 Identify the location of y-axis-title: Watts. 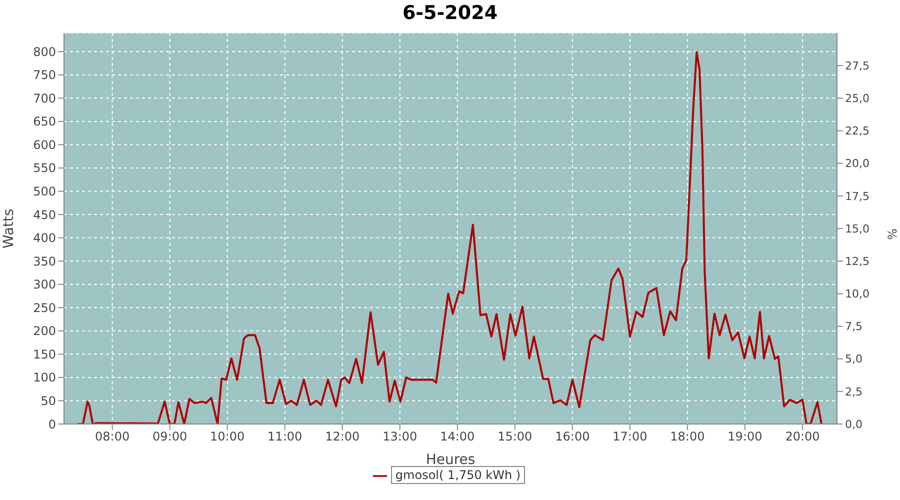
(8, 228).